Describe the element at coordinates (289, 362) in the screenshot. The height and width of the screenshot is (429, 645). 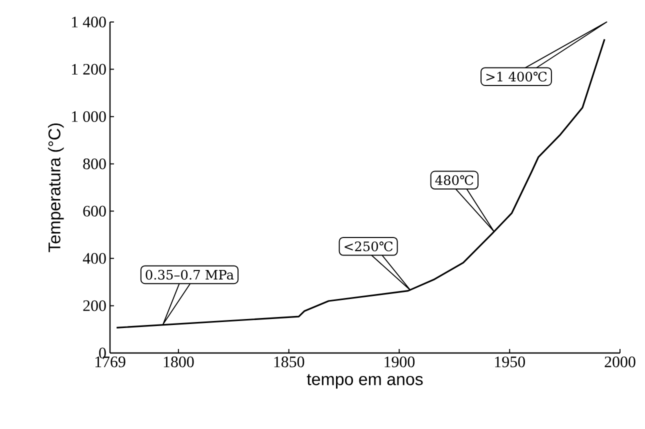
I see `x-tick-label: 1850` at that location.